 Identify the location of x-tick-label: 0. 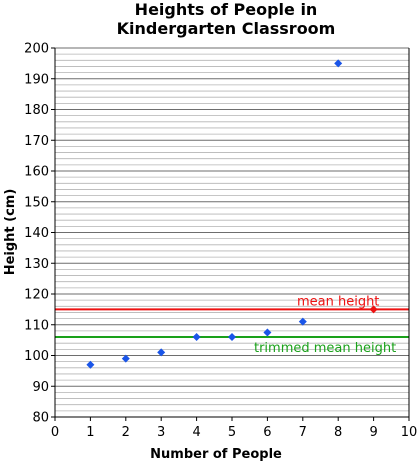
(55, 432).